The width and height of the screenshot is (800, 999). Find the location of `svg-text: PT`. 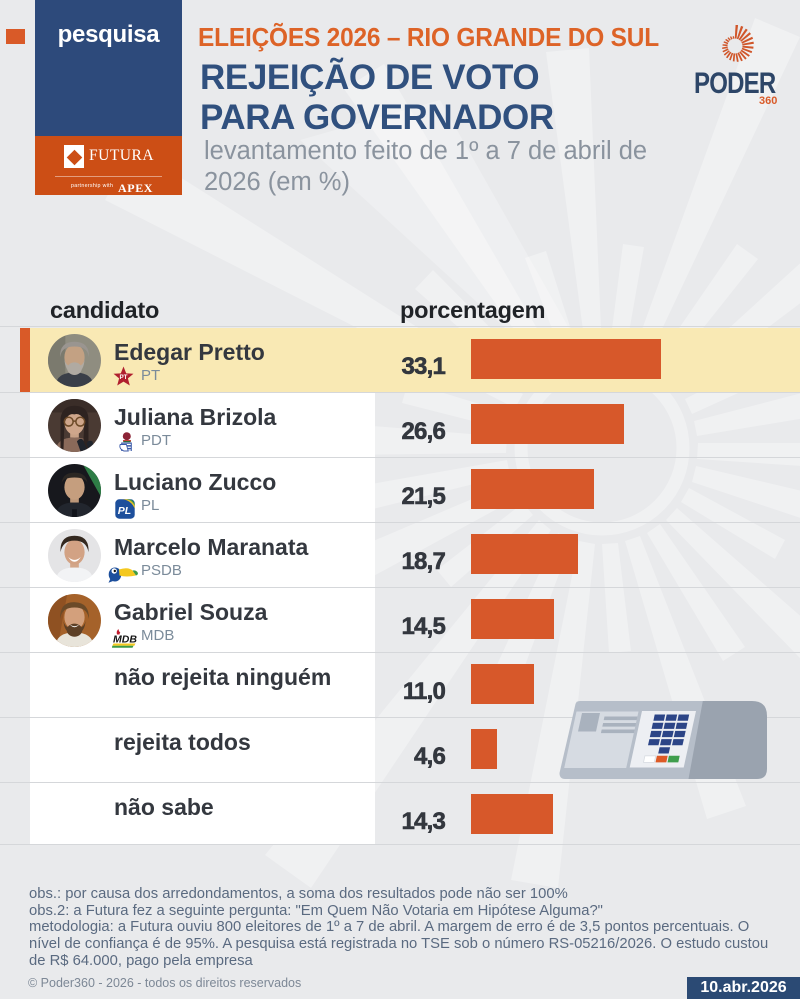

svg-text: PT is located at coordinates (123, 377).